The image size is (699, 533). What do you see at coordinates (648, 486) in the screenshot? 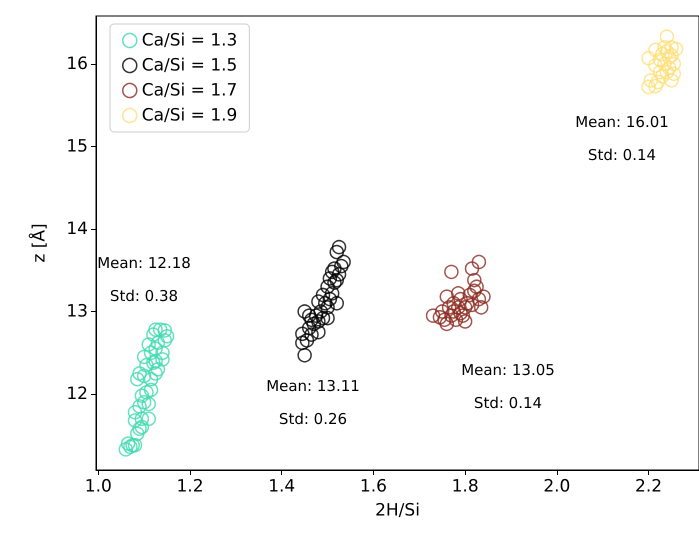
I see `x-tick-label: 2.2` at bounding box center [648, 486].